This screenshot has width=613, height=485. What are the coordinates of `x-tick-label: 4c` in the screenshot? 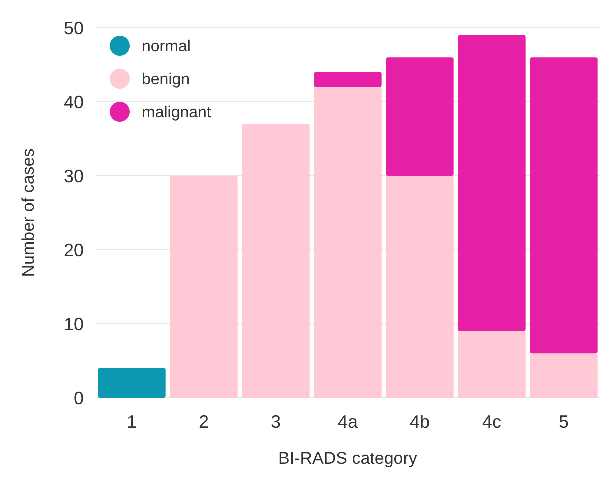 It's located at (492, 422).